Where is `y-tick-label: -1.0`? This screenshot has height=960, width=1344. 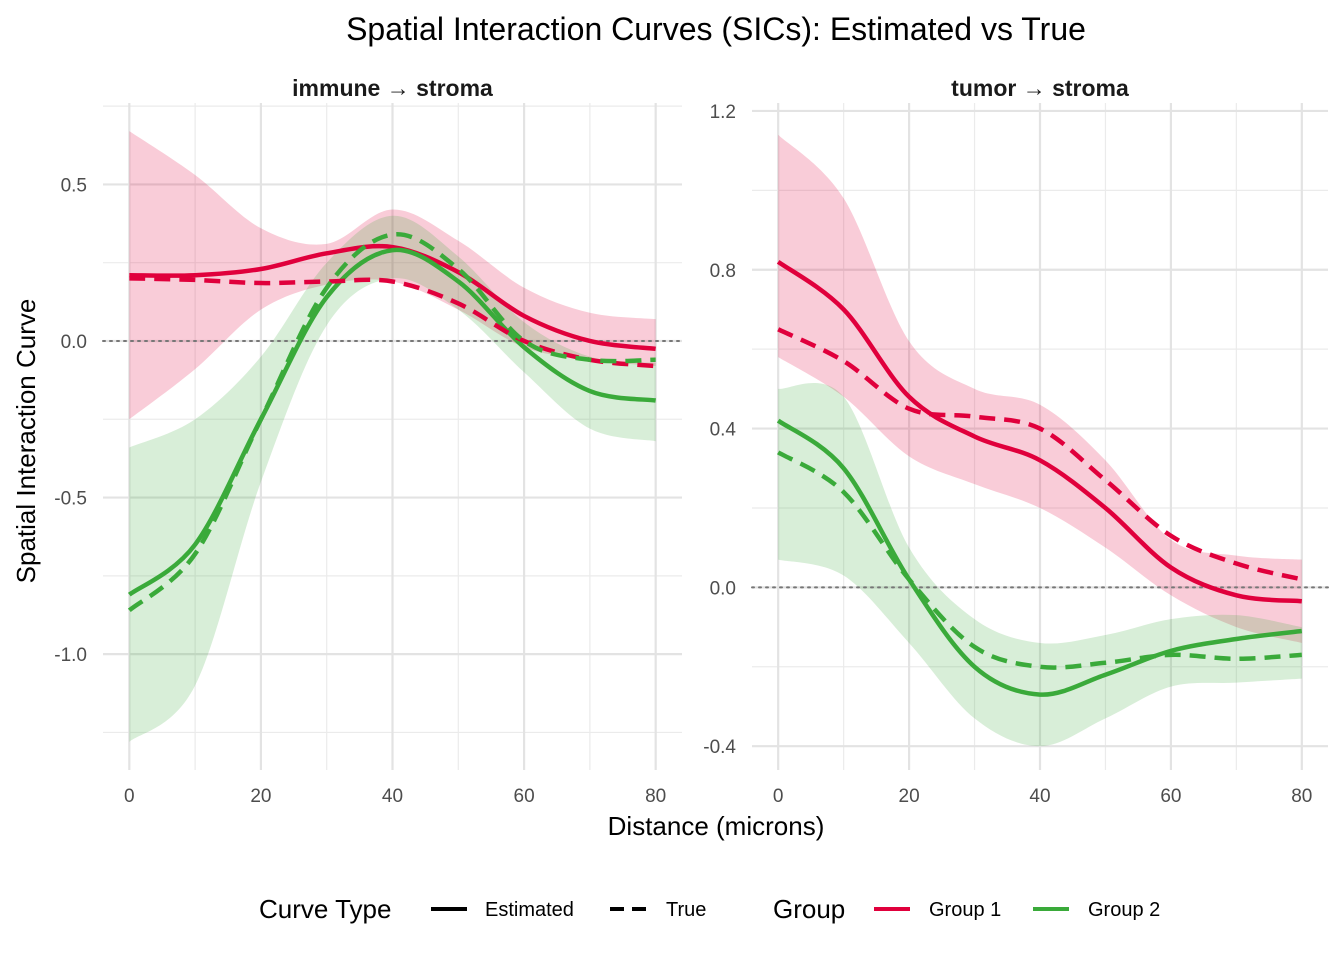 y-tick-label: -1.0 is located at coordinates (70, 655).